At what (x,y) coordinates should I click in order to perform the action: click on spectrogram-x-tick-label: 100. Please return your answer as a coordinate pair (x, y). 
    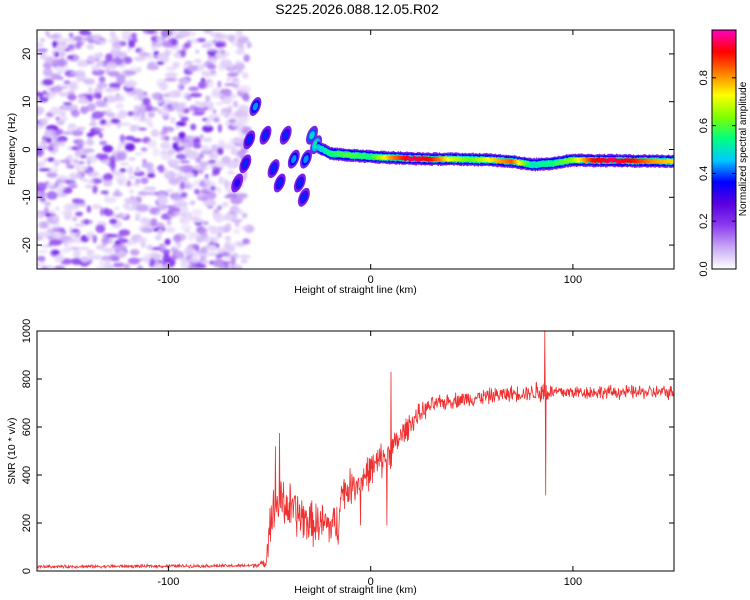
    Looking at the image, I should click on (573, 280).